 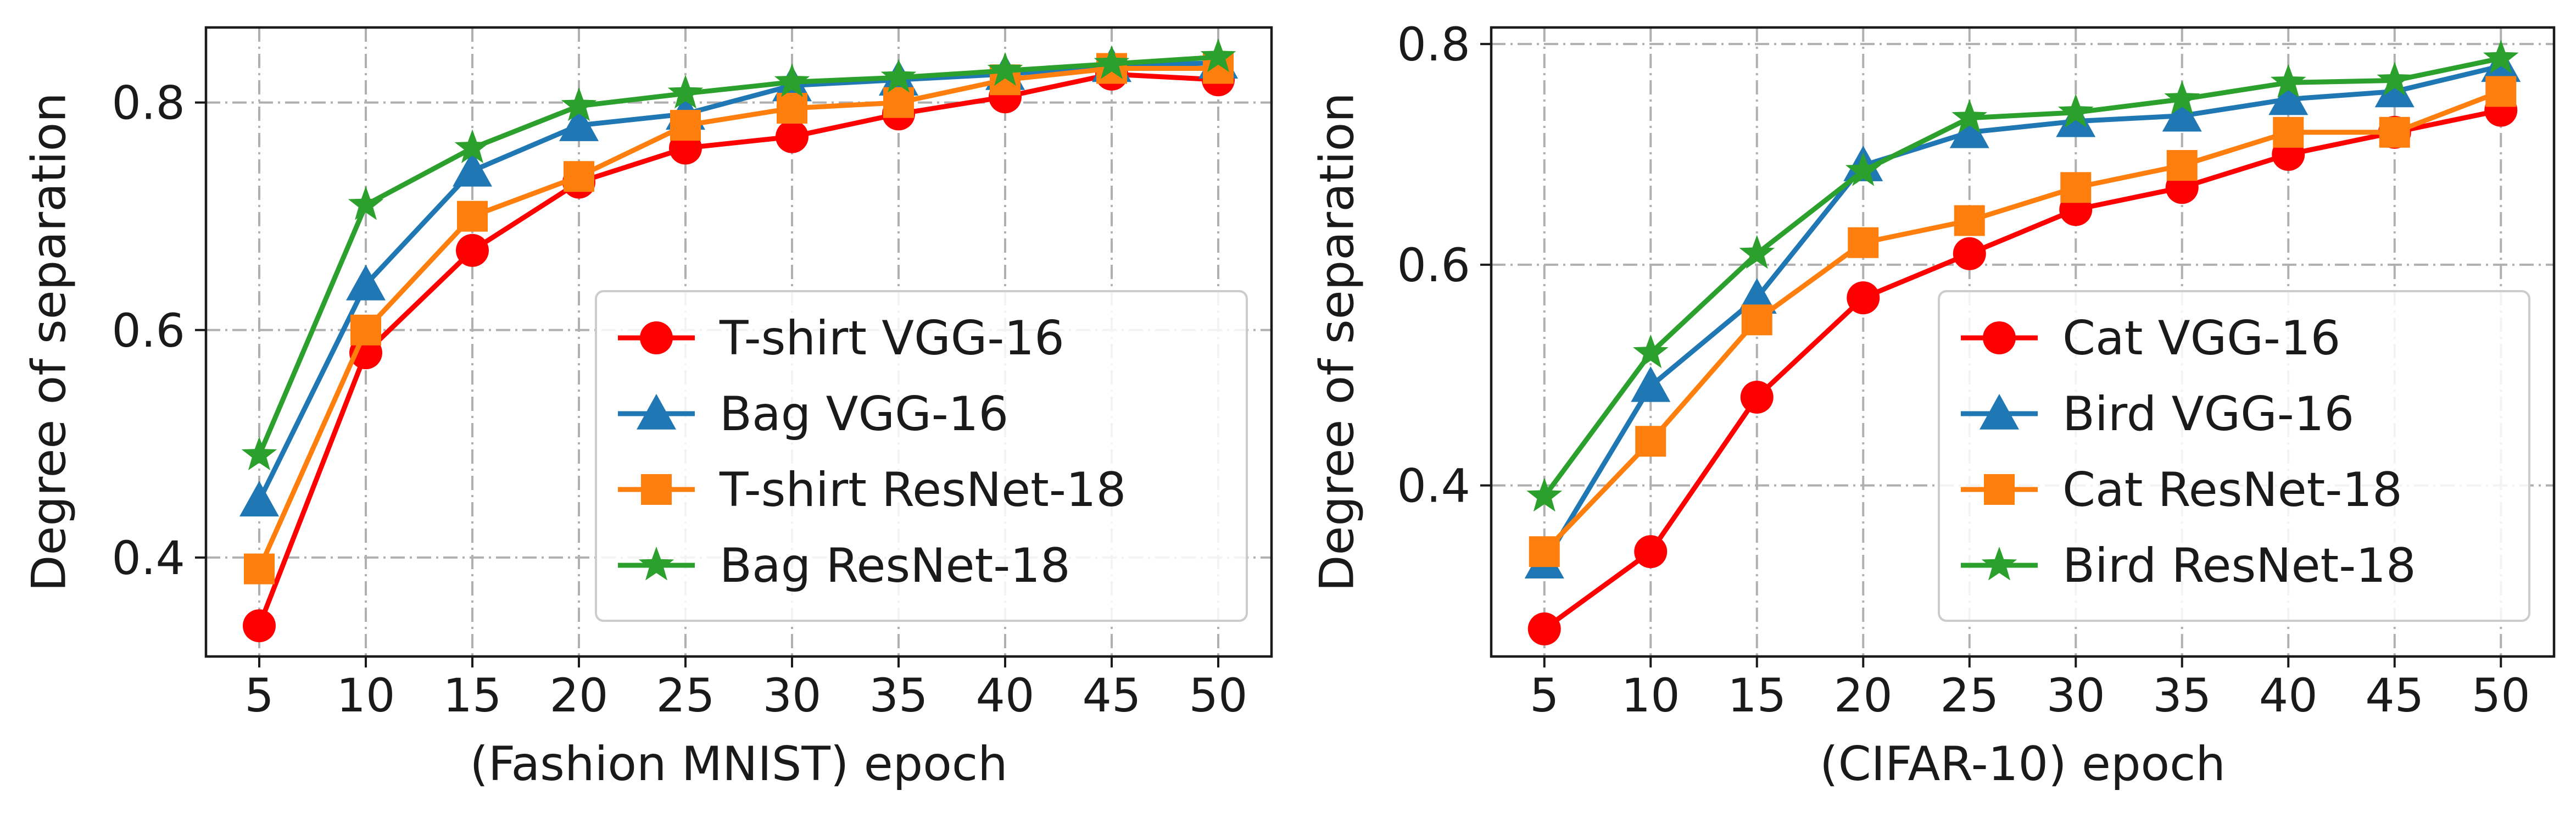 What do you see at coordinates (2232, 490) in the screenshot?
I see `legend-label: Cat ResNet-18` at bounding box center [2232, 490].